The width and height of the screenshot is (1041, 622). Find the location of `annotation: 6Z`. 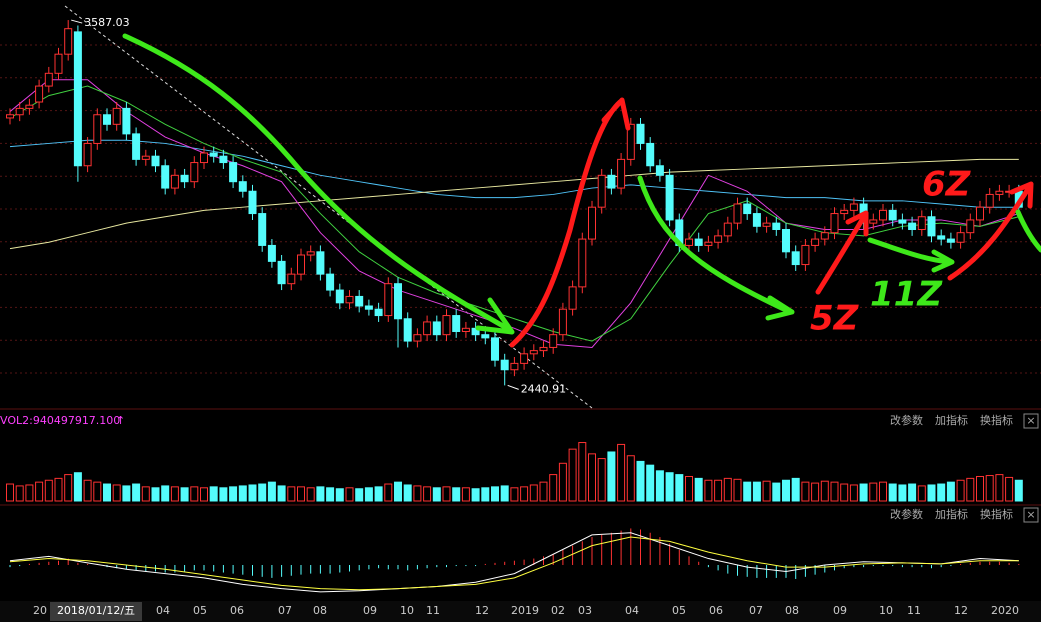

annotation: 6Z is located at coordinates (947, 185).